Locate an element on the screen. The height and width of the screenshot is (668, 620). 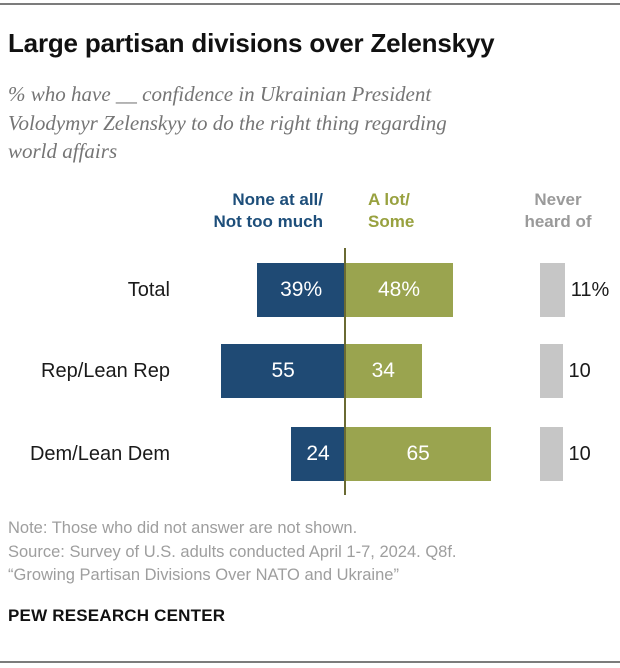
top-divider is located at coordinates (310, 4).